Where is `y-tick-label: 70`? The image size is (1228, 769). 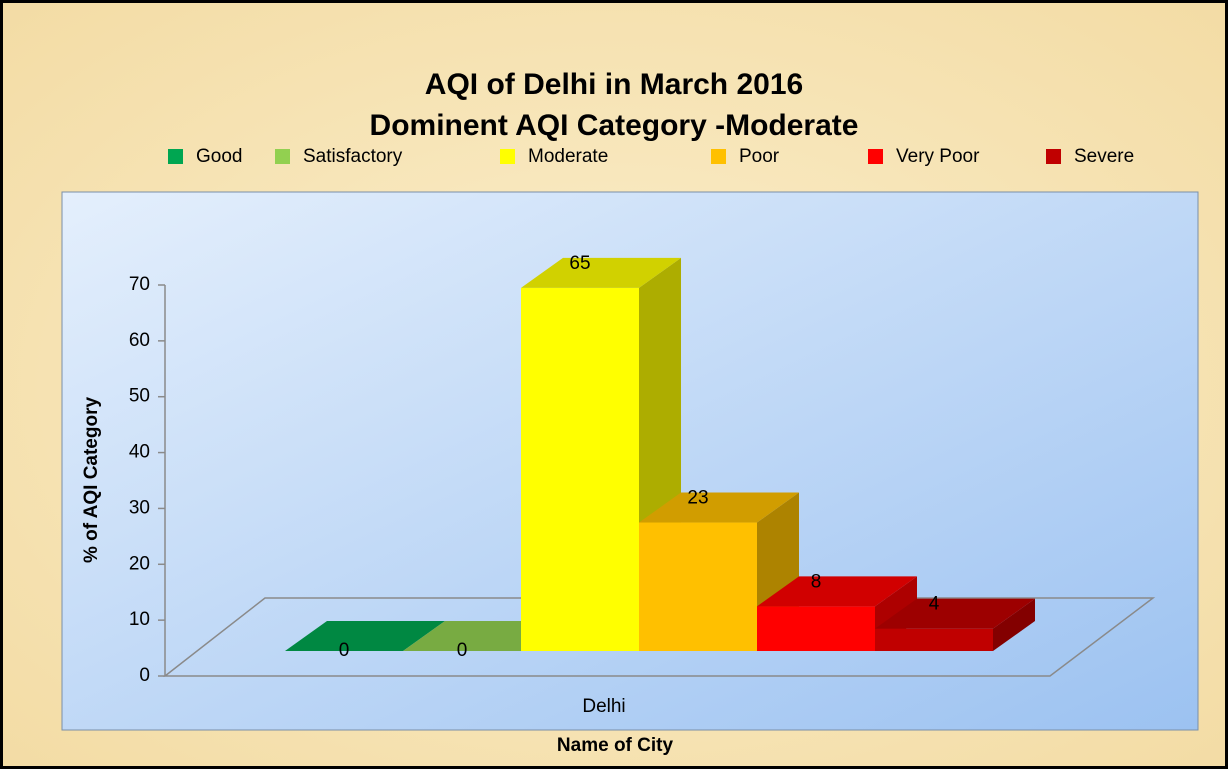 y-tick-label: 70 is located at coordinates (139, 284).